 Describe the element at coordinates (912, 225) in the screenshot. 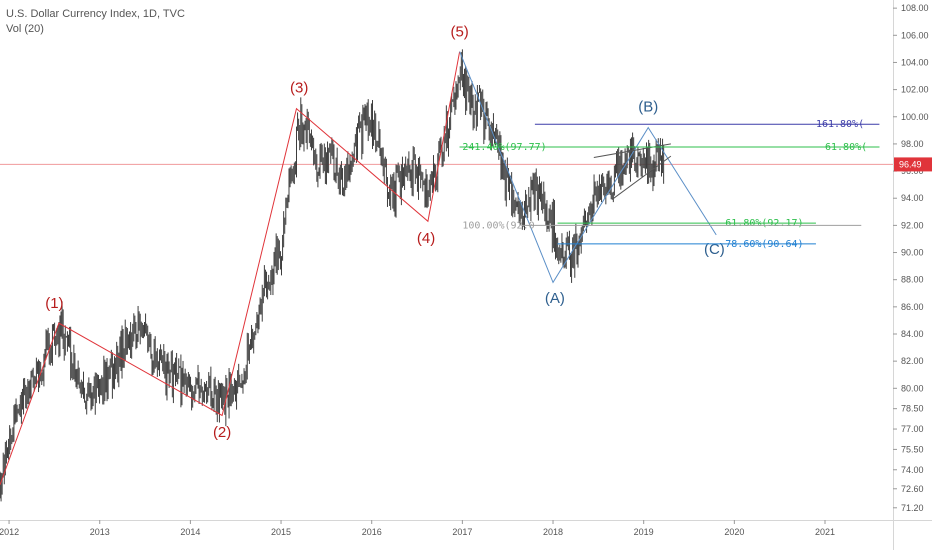

I see `price-tick-label: 92.00` at that location.